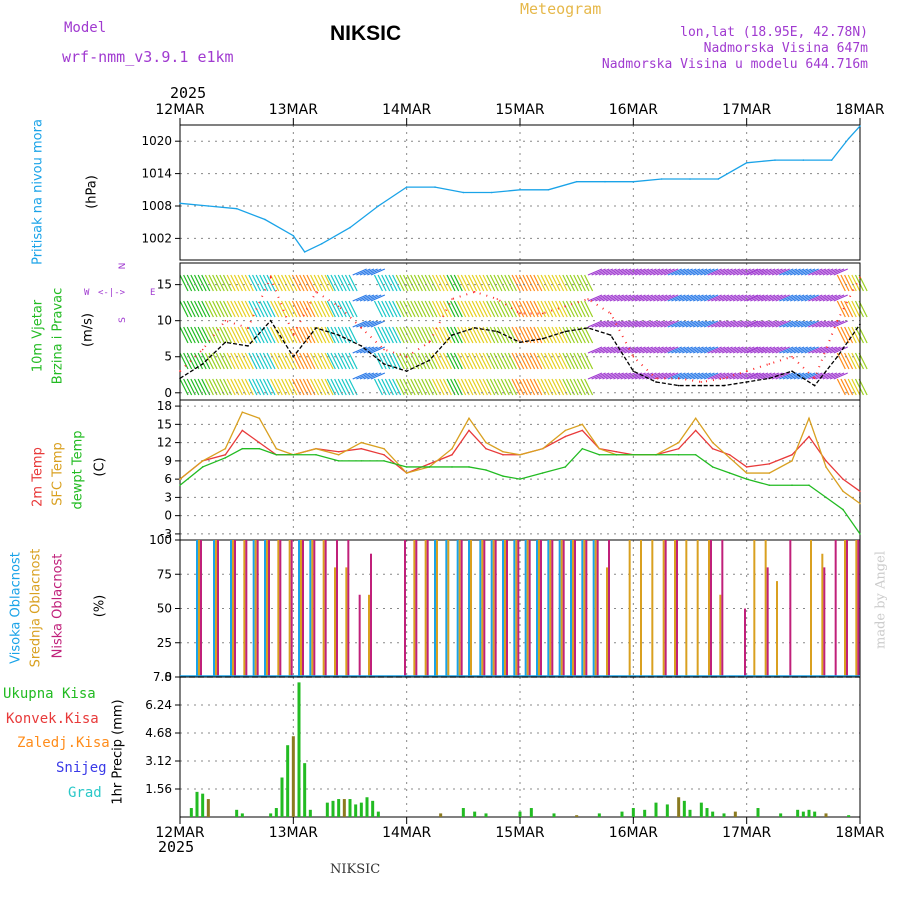 The height and width of the screenshot is (900, 900). What do you see at coordinates (633, 833) in the screenshot?
I see `x-tick-label-bottom: 16MAR` at bounding box center [633, 833].